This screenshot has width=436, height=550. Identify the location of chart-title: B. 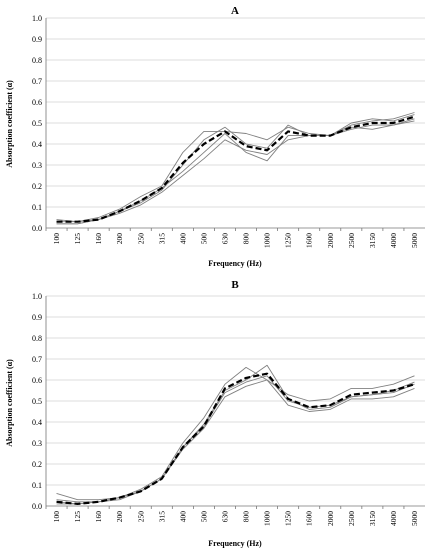
(235, 285).